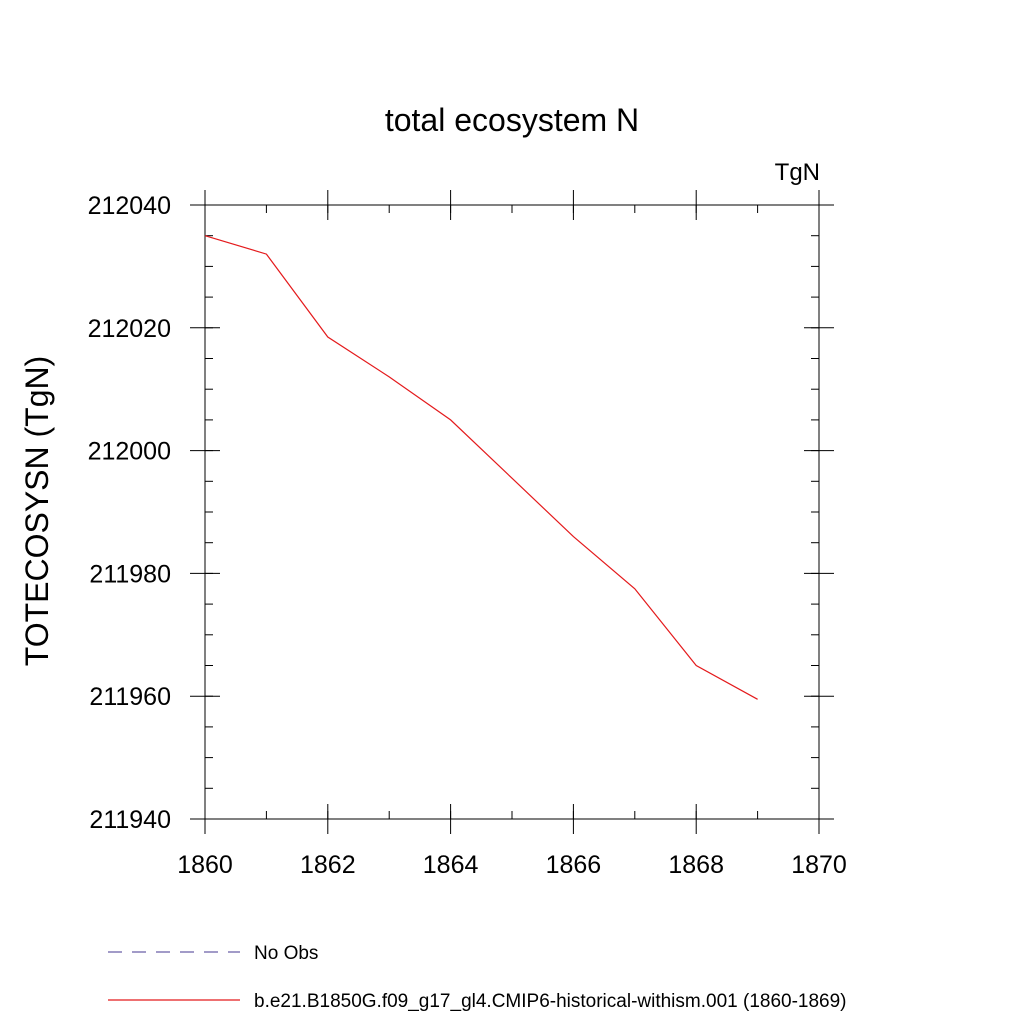 The height and width of the screenshot is (1024, 1024). Describe the element at coordinates (129, 206) in the screenshot. I see `y-tick-label: 212040` at that location.